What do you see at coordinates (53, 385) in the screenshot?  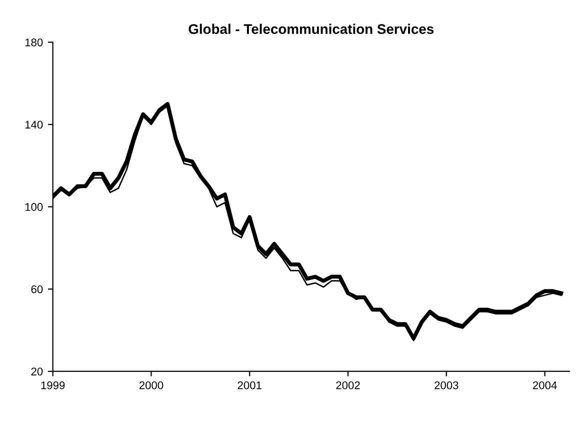 I see `x-tick-label: 1999` at bounding box center [53, 385].